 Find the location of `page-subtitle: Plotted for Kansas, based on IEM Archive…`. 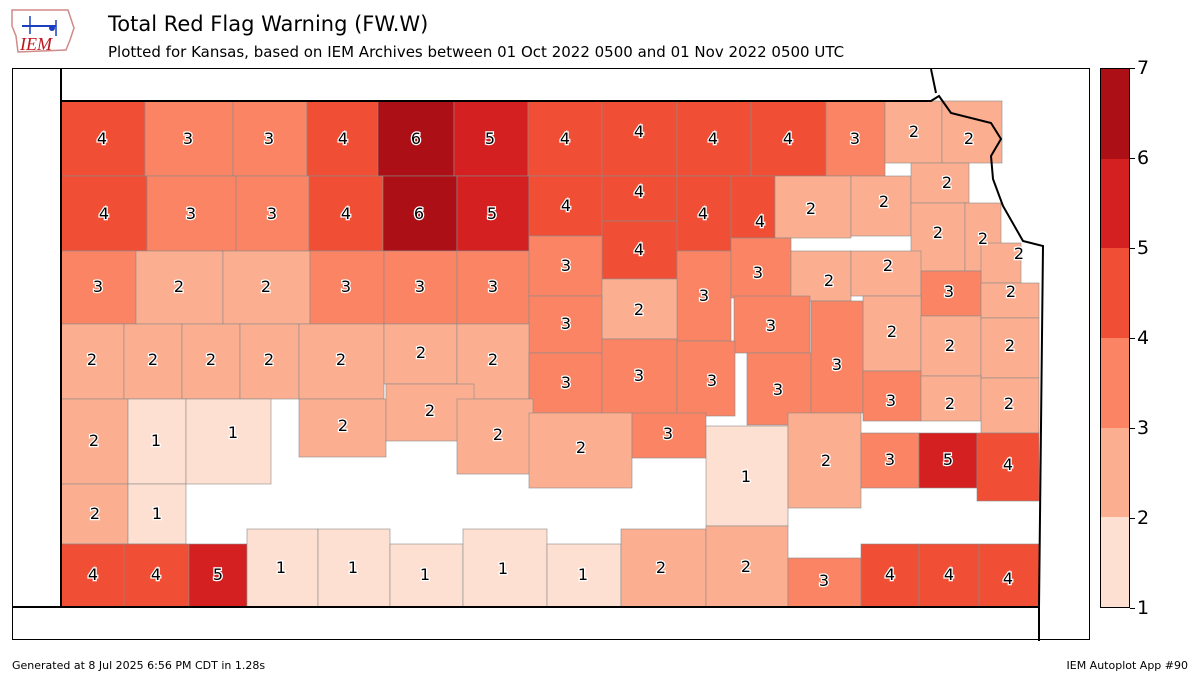

page-subtitle: Plotted for Kansas, based on IEM Archive… is located at coordinates (476, 52).